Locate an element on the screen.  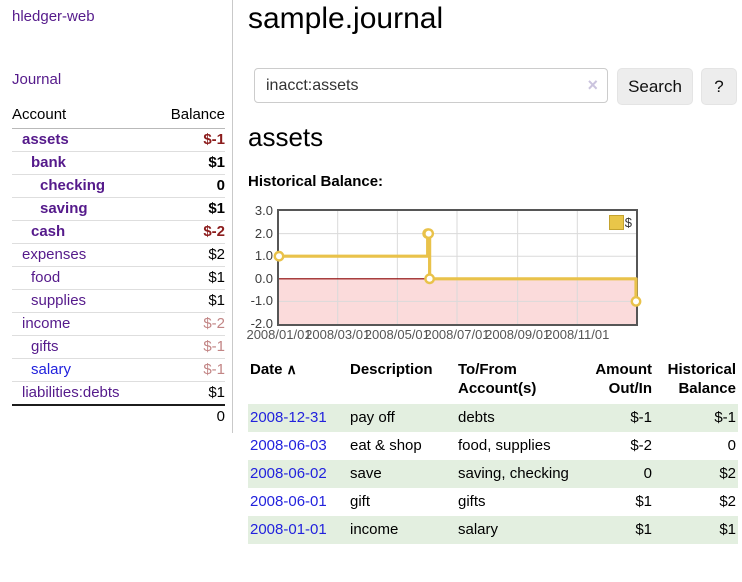
sidebar-account-link: liabilities:debts is located at coordinates (71, 392).